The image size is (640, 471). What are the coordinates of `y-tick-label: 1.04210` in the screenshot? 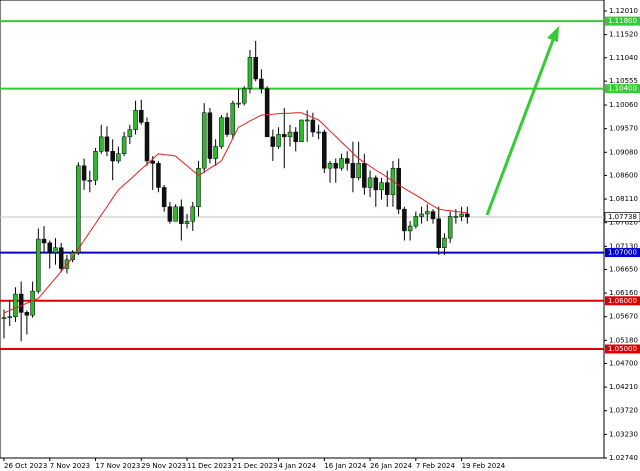 It's located at (623, 387).